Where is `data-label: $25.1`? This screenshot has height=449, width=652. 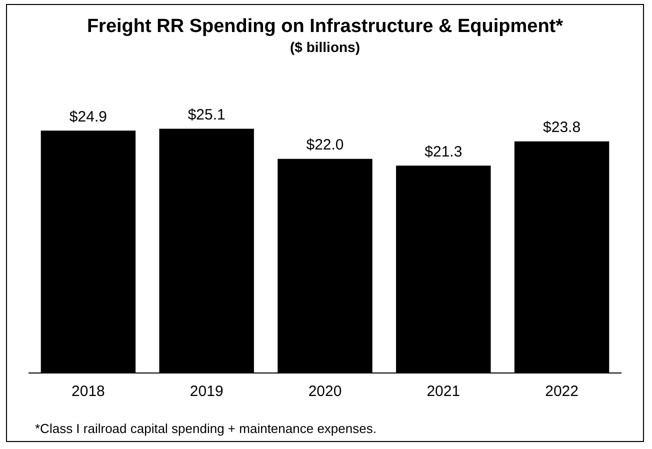
data-label: $25.1 is located at coordinates (207, 115).